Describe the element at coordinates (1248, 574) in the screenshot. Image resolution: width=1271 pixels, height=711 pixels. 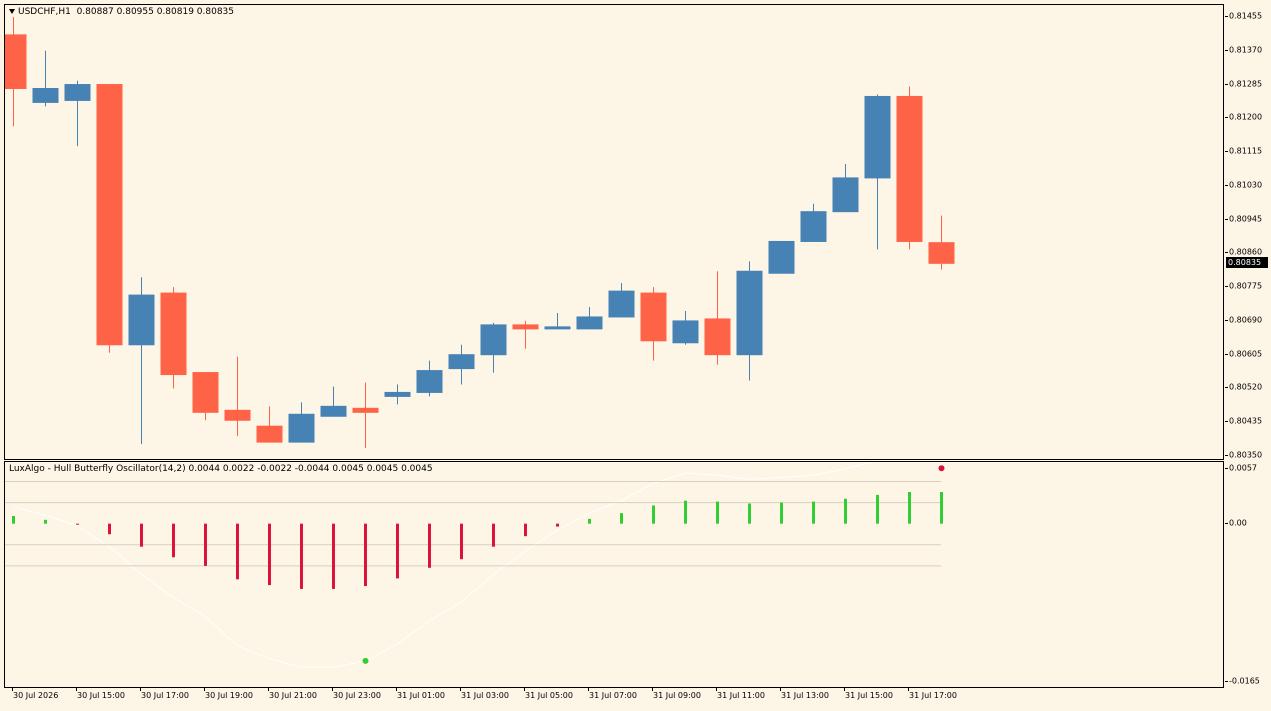
I see `oscillator-axis: 0.0057 0.00 -0.0165` at that location.